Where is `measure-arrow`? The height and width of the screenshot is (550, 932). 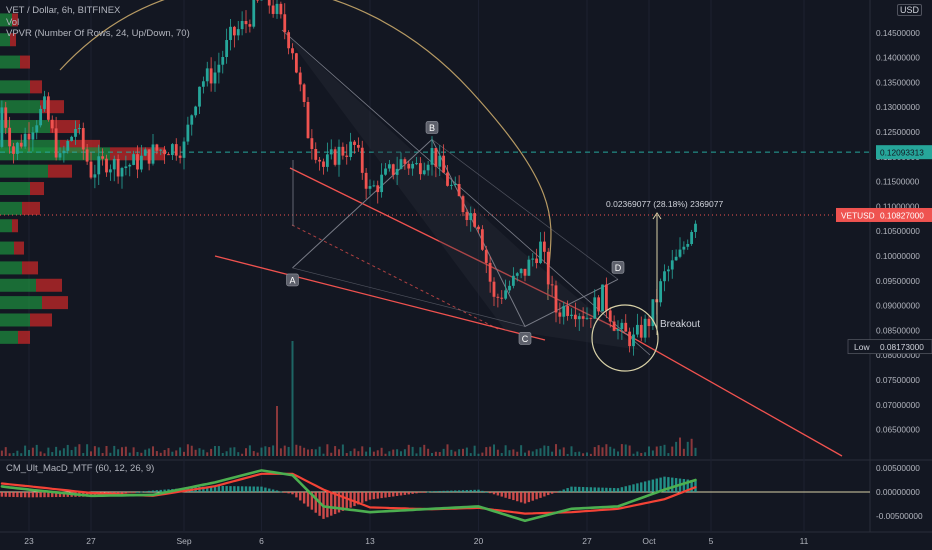 measure-arrow is located at coordinates (657, 216).